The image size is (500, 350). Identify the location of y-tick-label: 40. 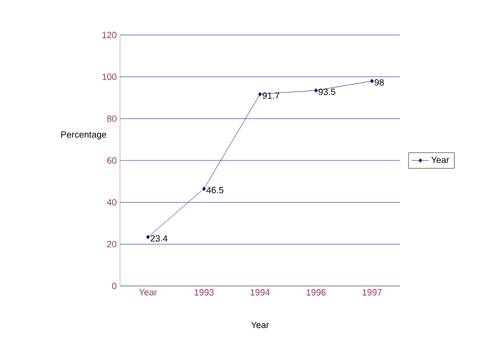
(111, 202).